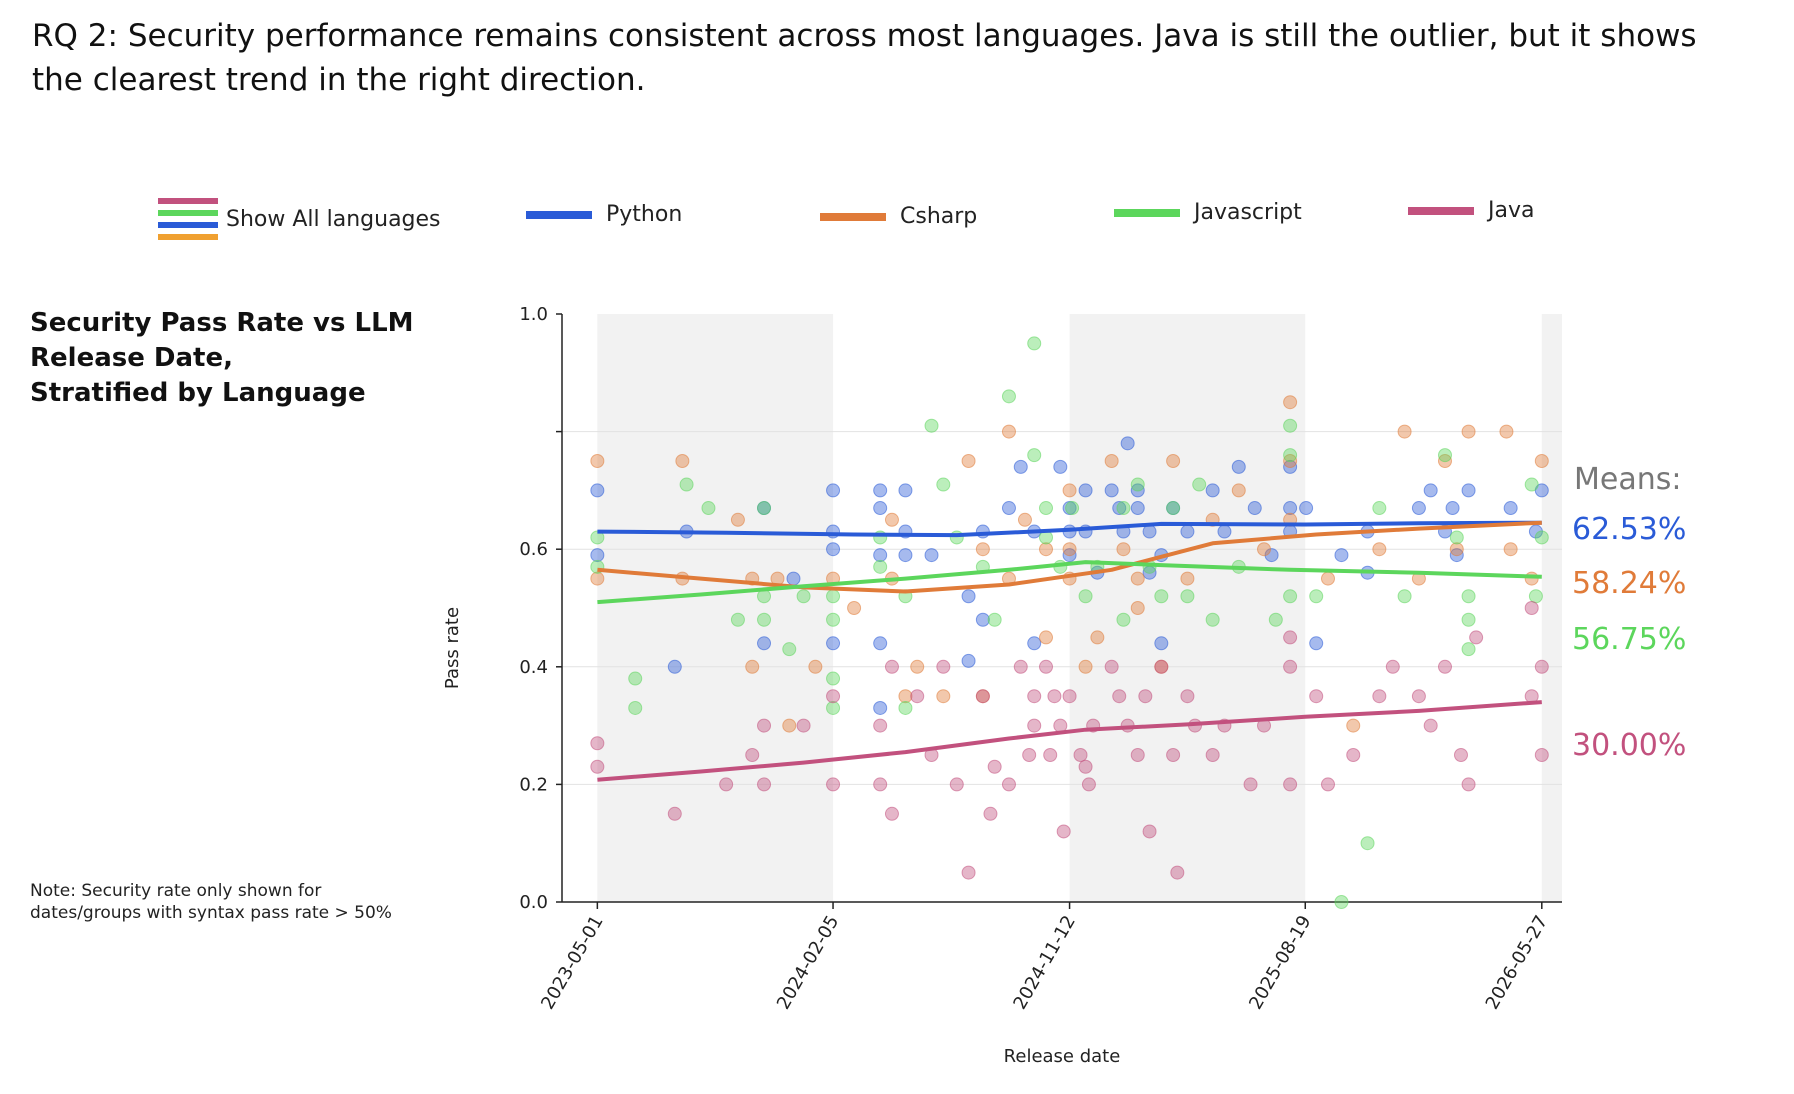  I want to click on trend-line-javascript, so click(1069, 582).